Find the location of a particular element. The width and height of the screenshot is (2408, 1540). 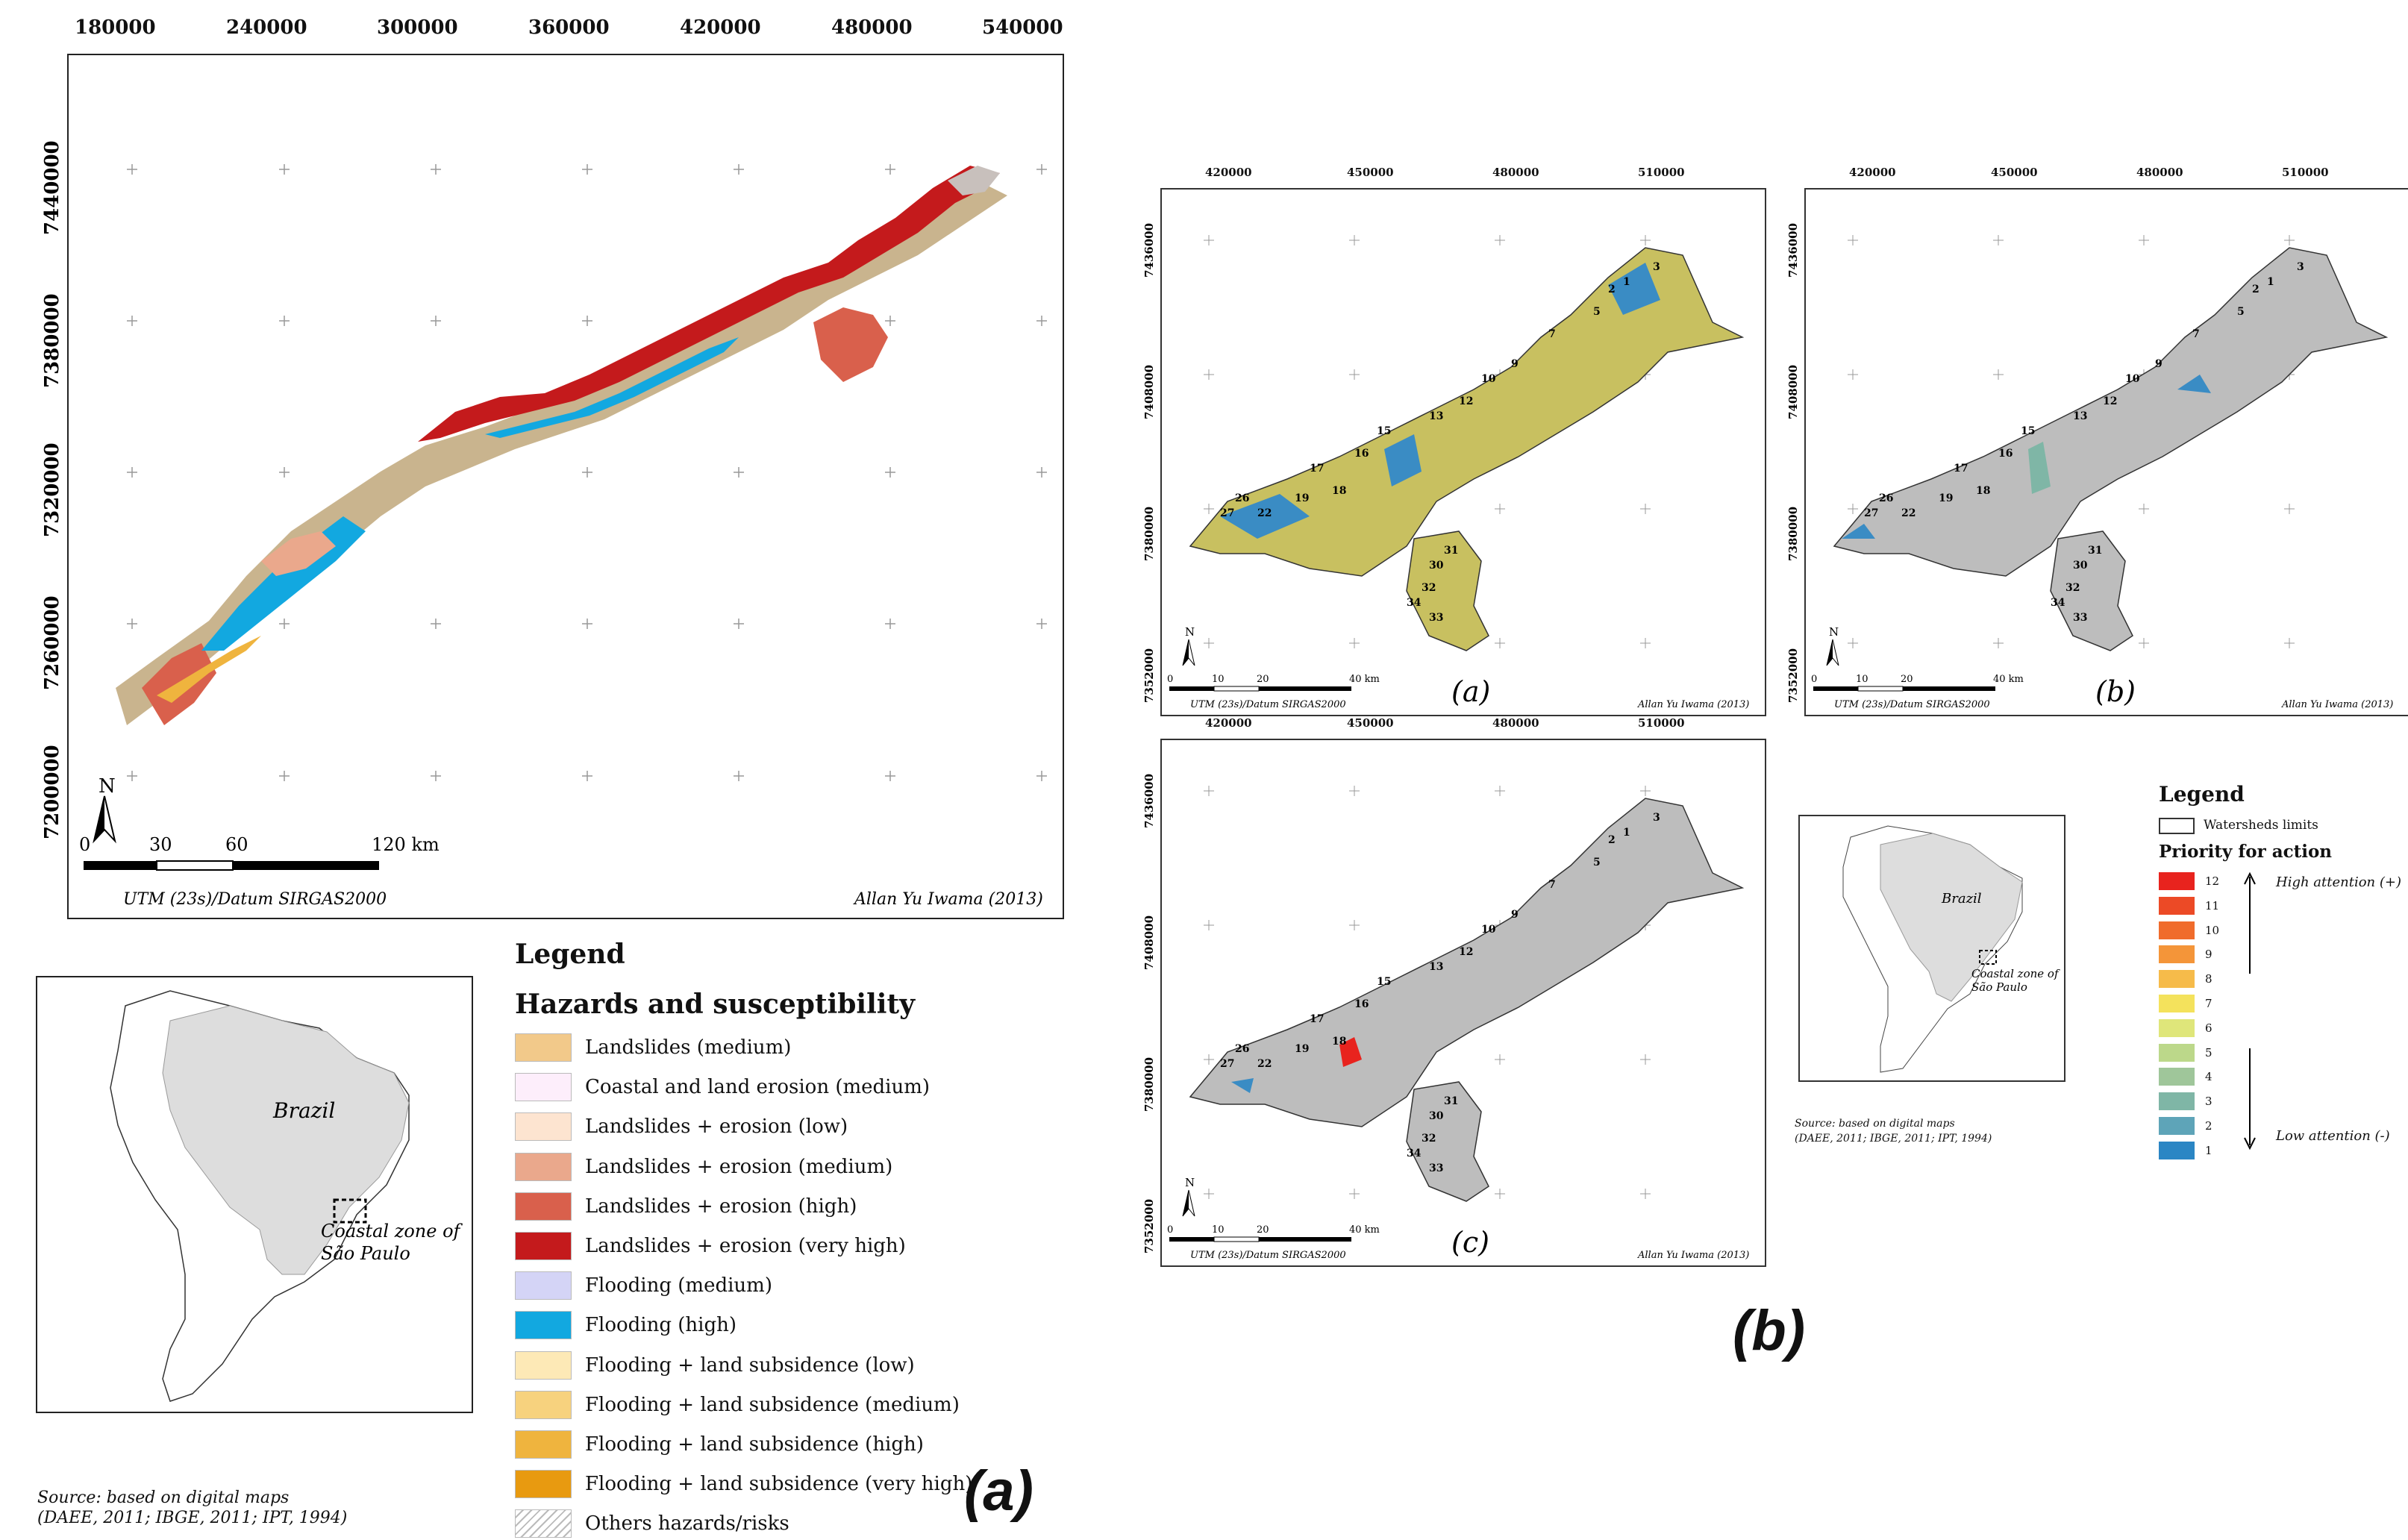

watershed-number: 9 is located at coordinates (2158, 364).